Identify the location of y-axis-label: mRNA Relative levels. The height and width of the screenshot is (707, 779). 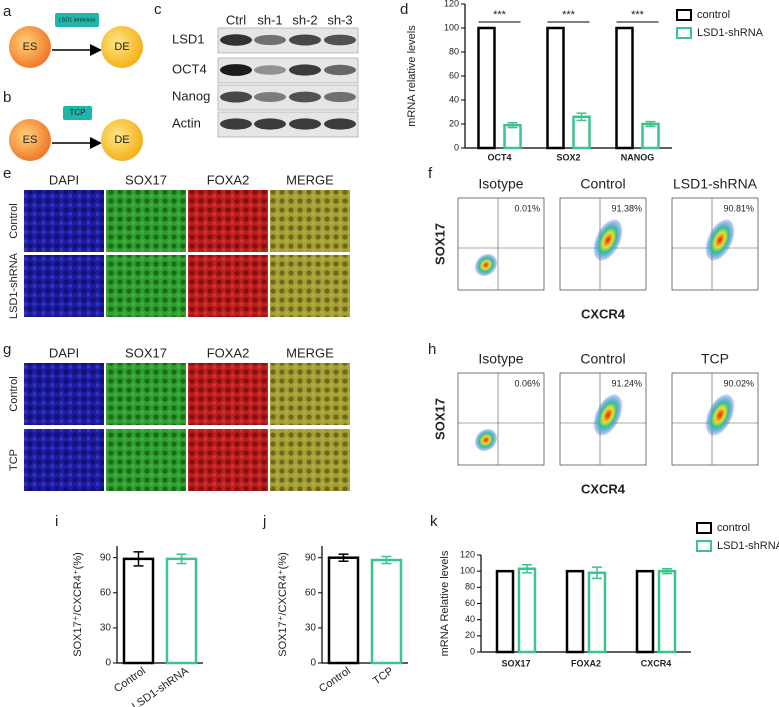
(445, 603).